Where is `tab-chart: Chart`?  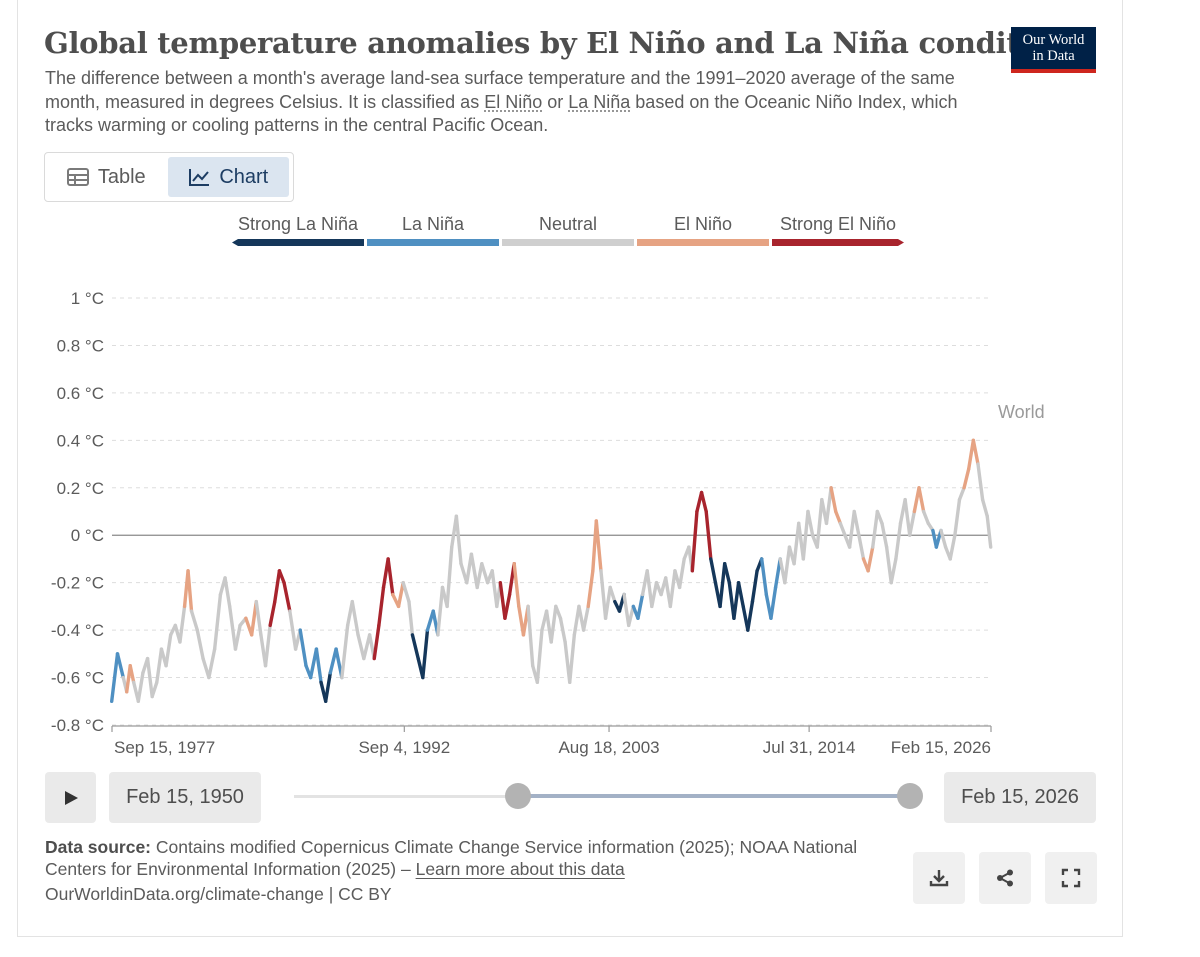 tab-chart: Chart is located at coordinates (228, 177).